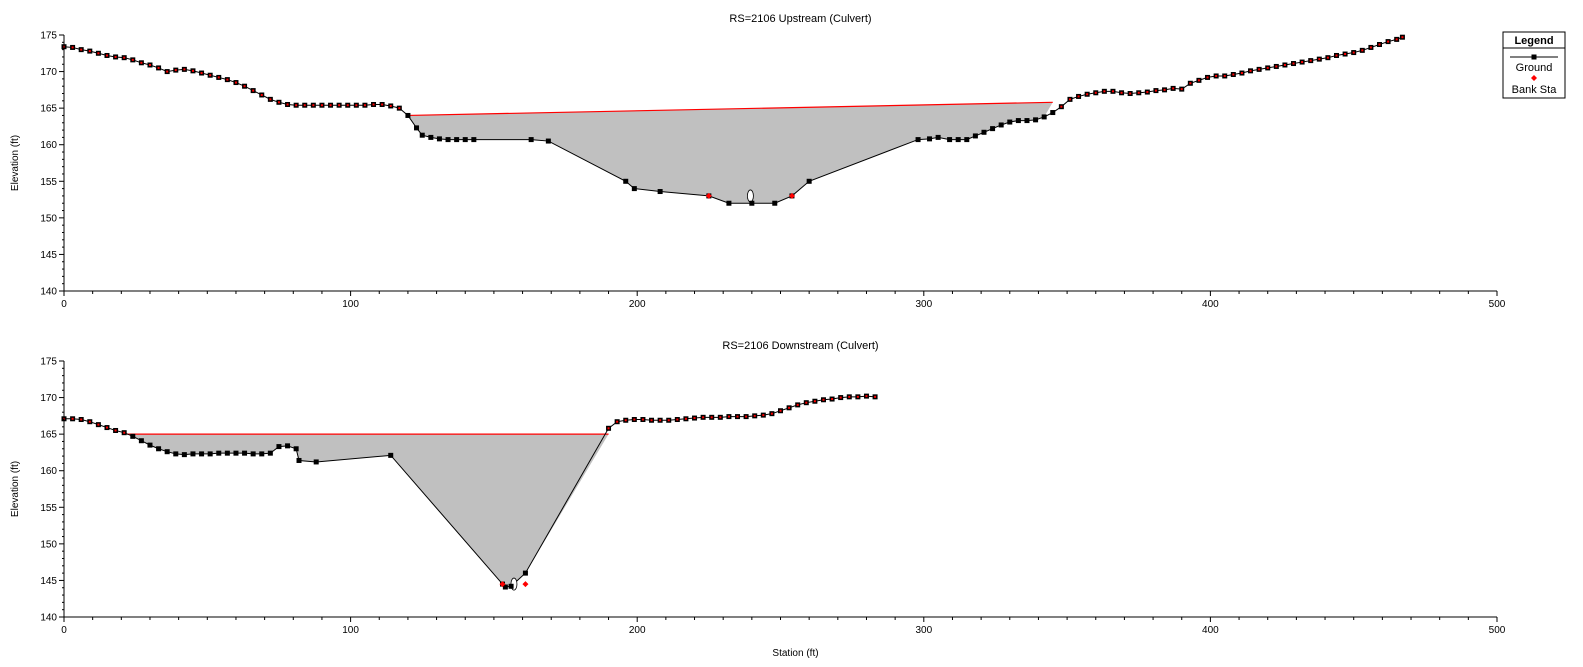 The image size is (1583, 667). What do you see at coordinates (637, 630) in the screenshot?
I see `x-tick-label: 200` at bounding box center [637, 630].